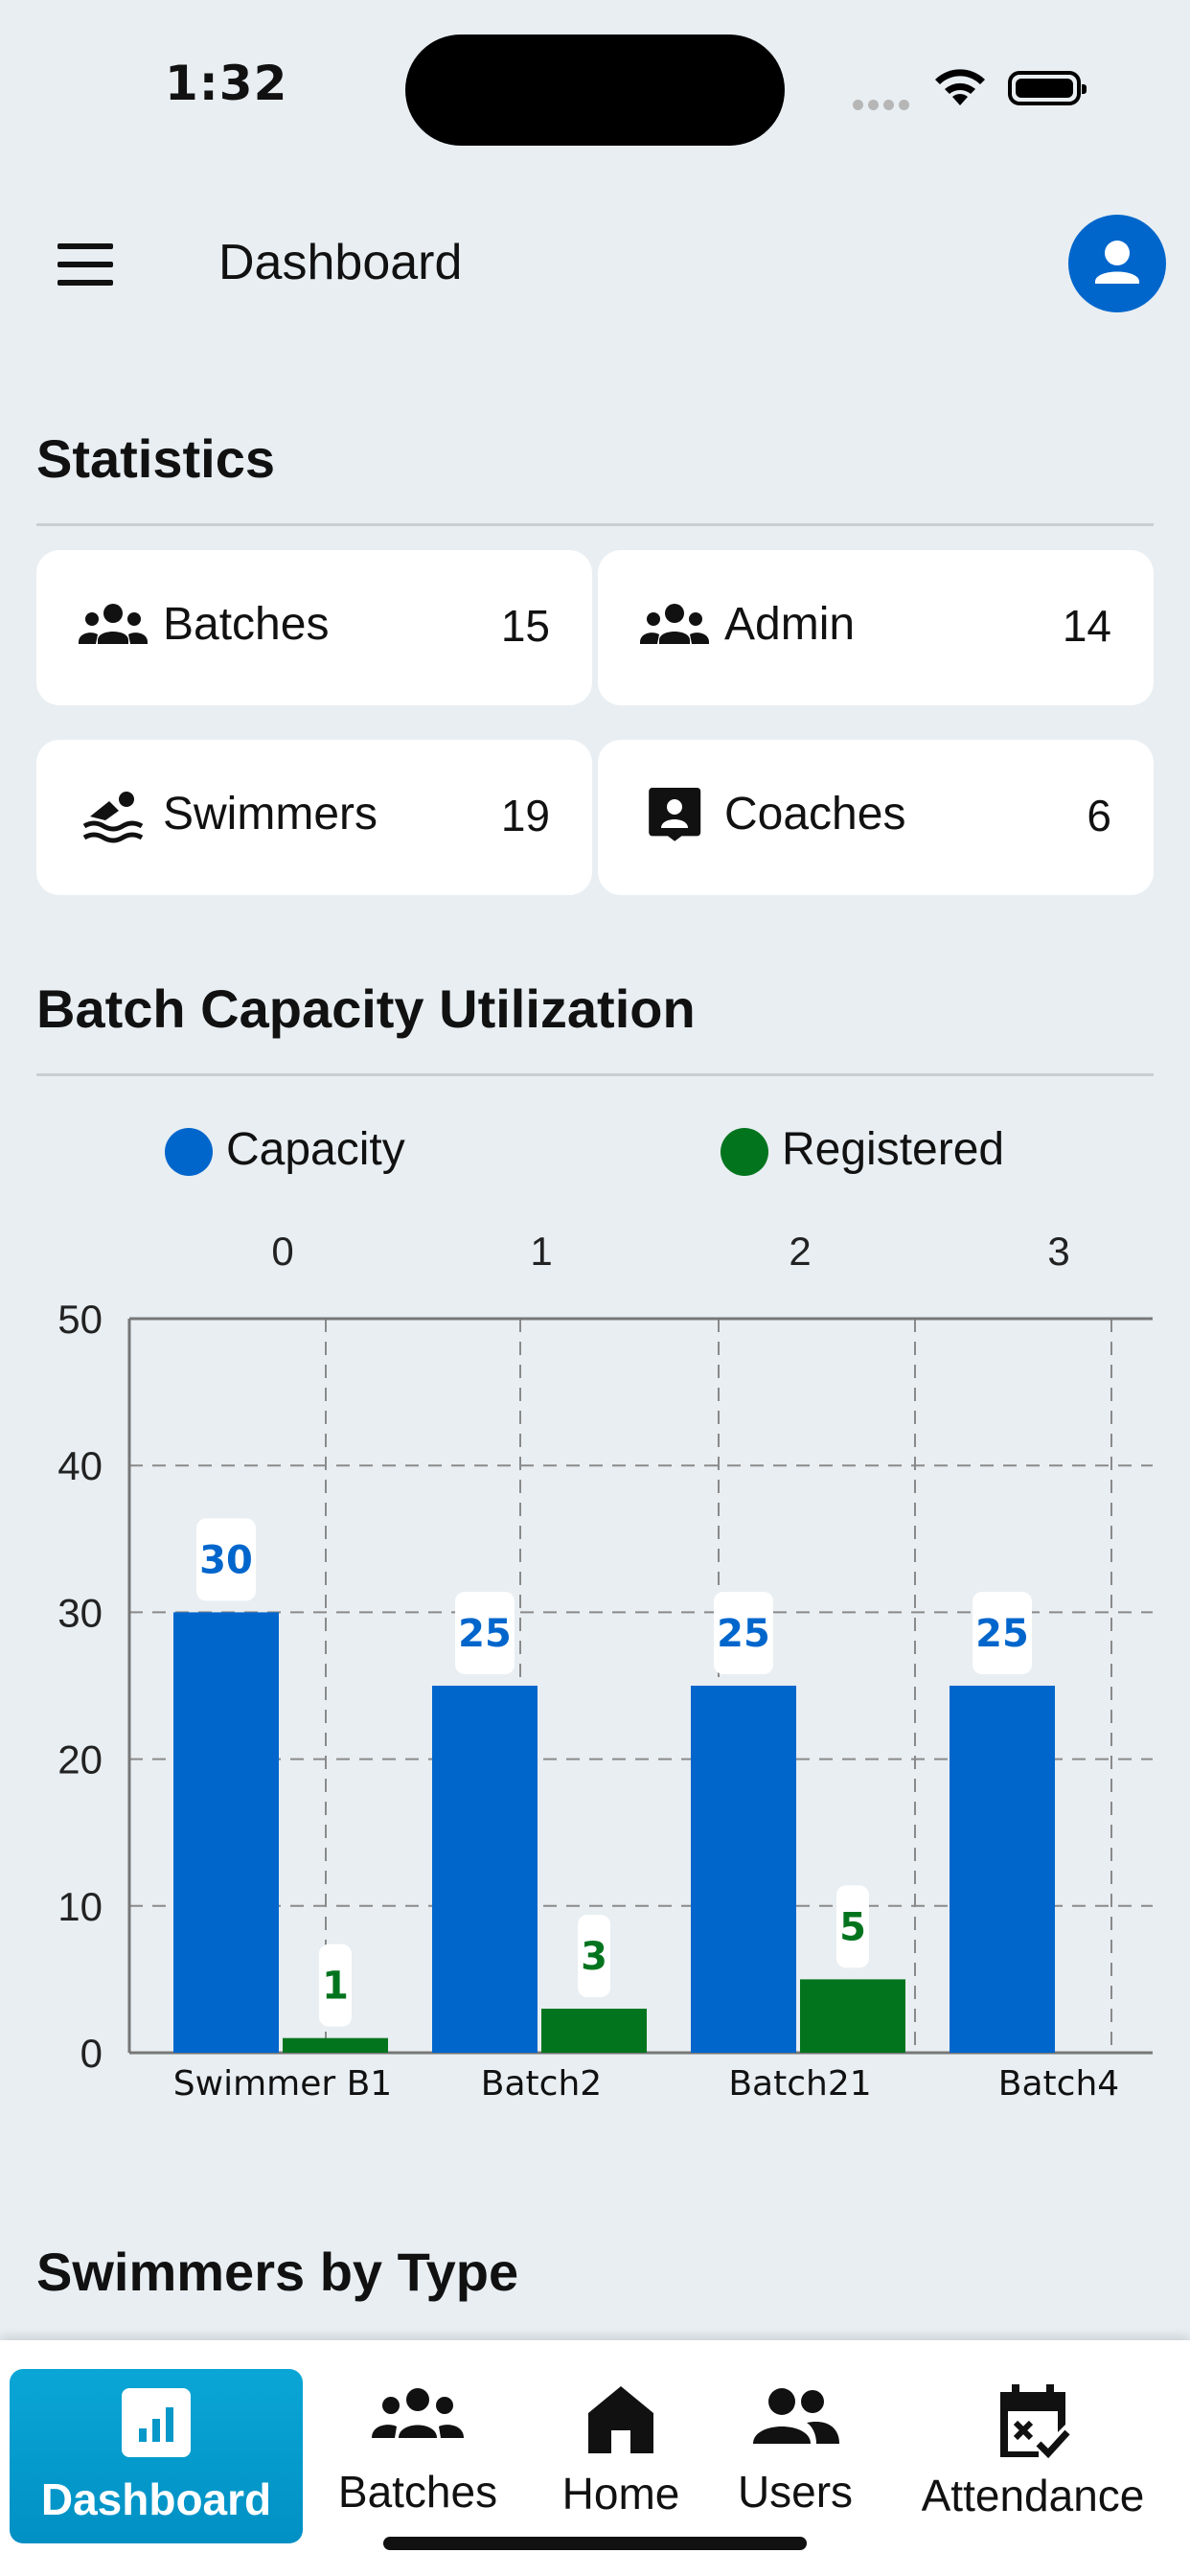 This screenshot has width=1190, height=2576. Describe the element at coordinates (80, 1612) in the screenshot. I see `y-tick-label: 30` at that location.